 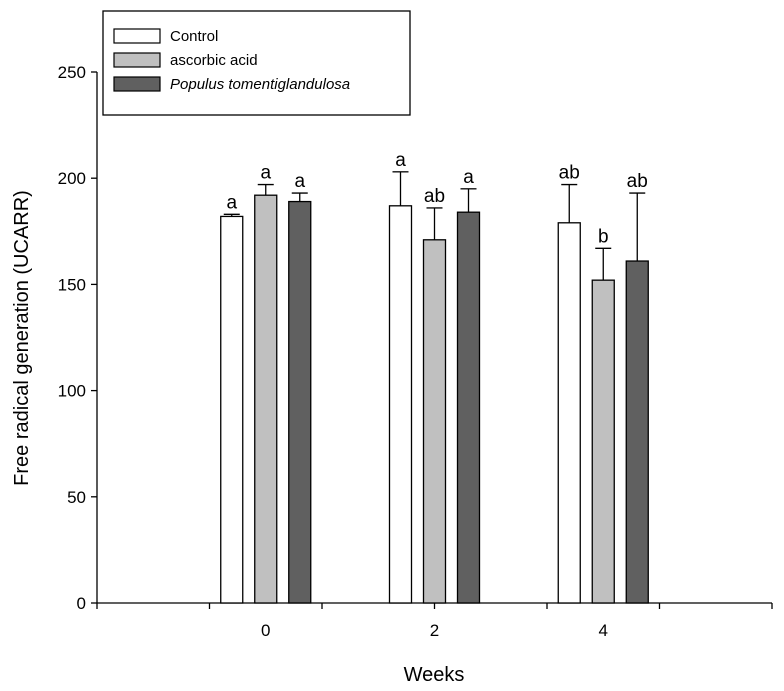 I want to click on x-tick-label: 2, so click(x=434, y=630).